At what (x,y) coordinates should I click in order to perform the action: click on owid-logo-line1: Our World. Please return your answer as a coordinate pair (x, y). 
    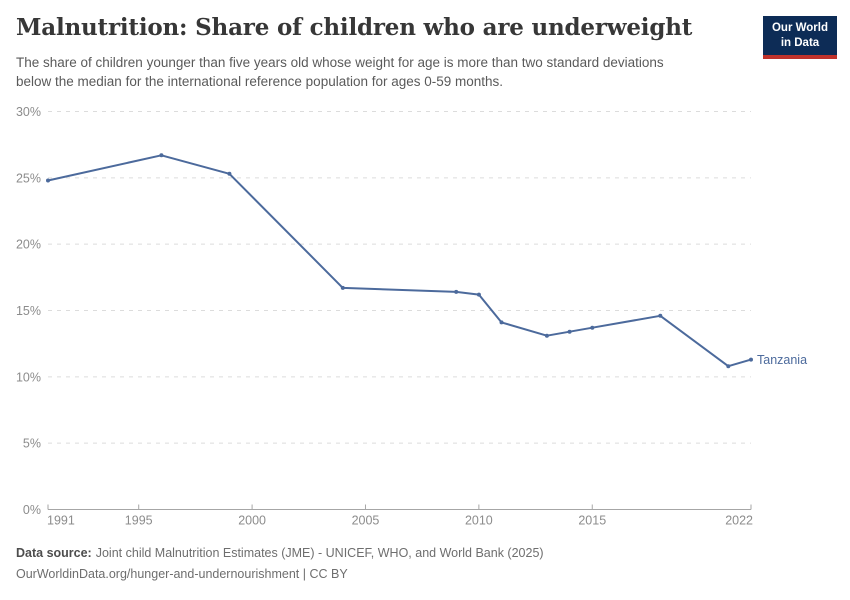
    Looking at the image, I should click on (799, 28).